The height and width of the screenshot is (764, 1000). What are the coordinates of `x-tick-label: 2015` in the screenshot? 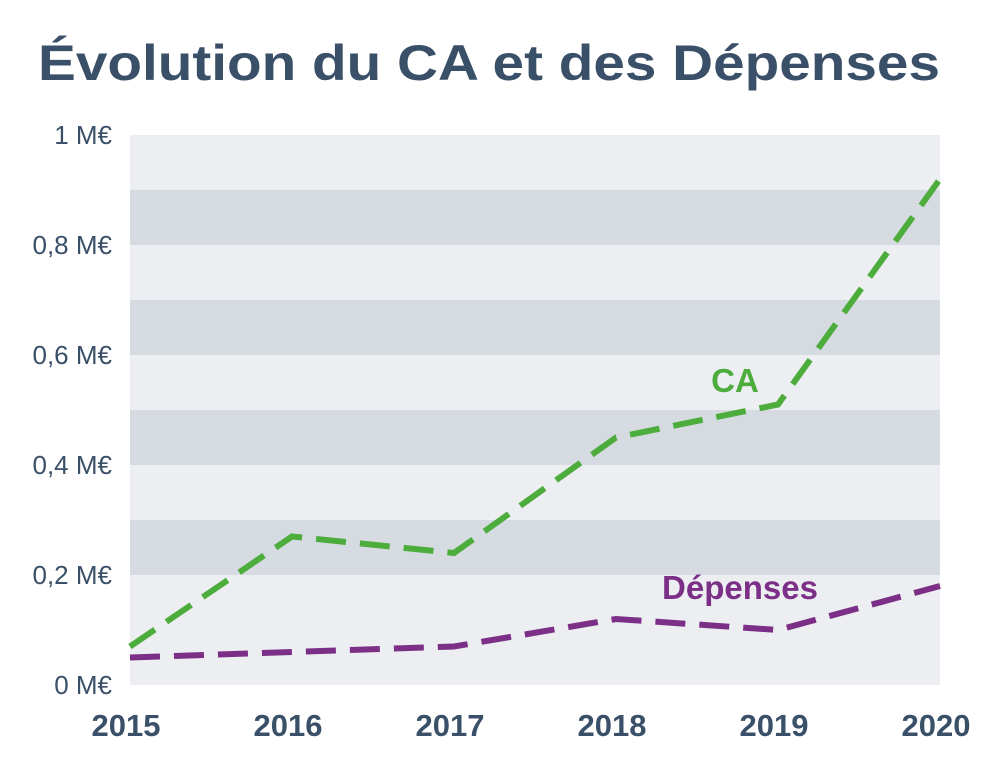 It's located at (126, 725).